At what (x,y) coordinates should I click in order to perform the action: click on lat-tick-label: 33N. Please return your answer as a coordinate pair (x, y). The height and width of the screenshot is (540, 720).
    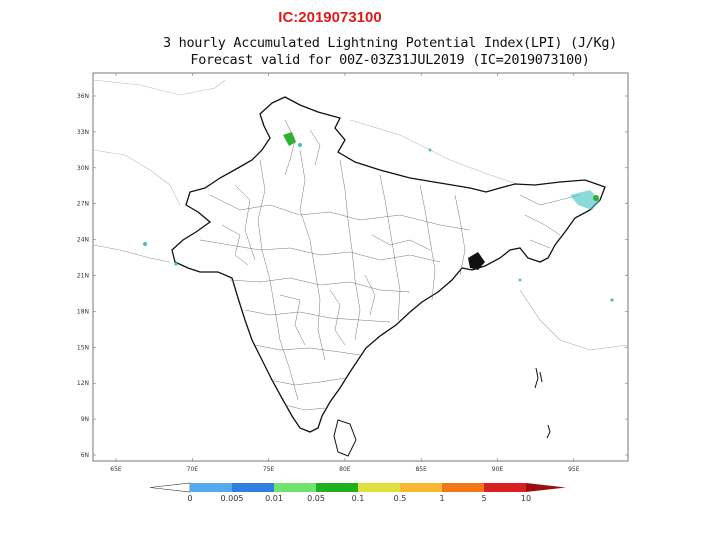
    Looking at the image, I should click on (83, 132).